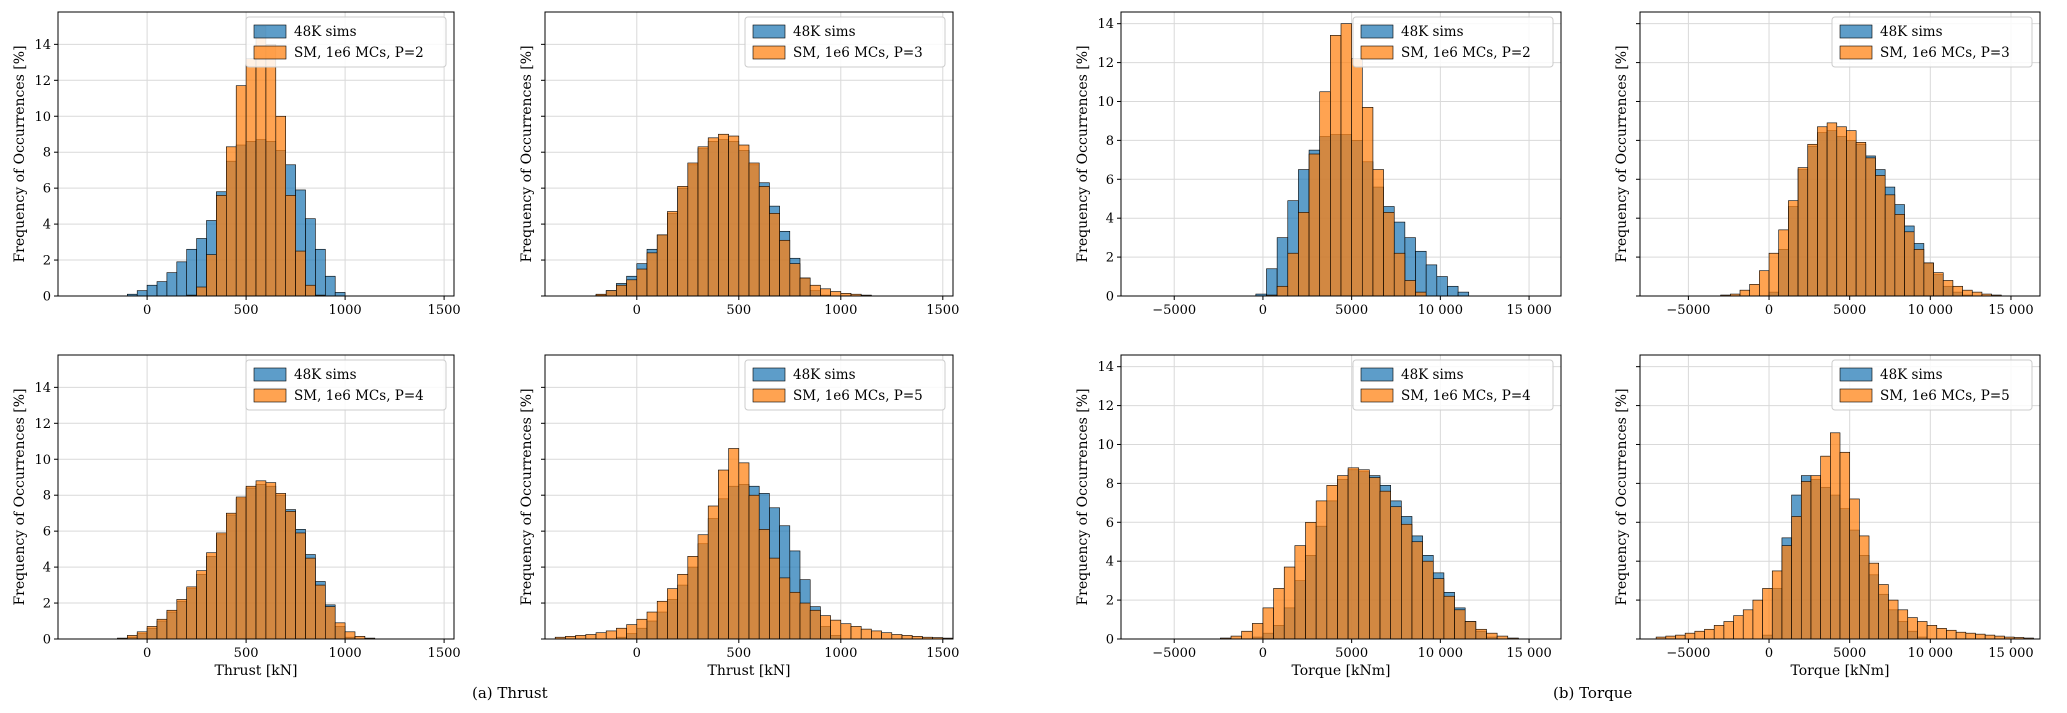  Describe the element at coordinates (1840, 154) in the screenshot. I see `axes-frame` at that location.